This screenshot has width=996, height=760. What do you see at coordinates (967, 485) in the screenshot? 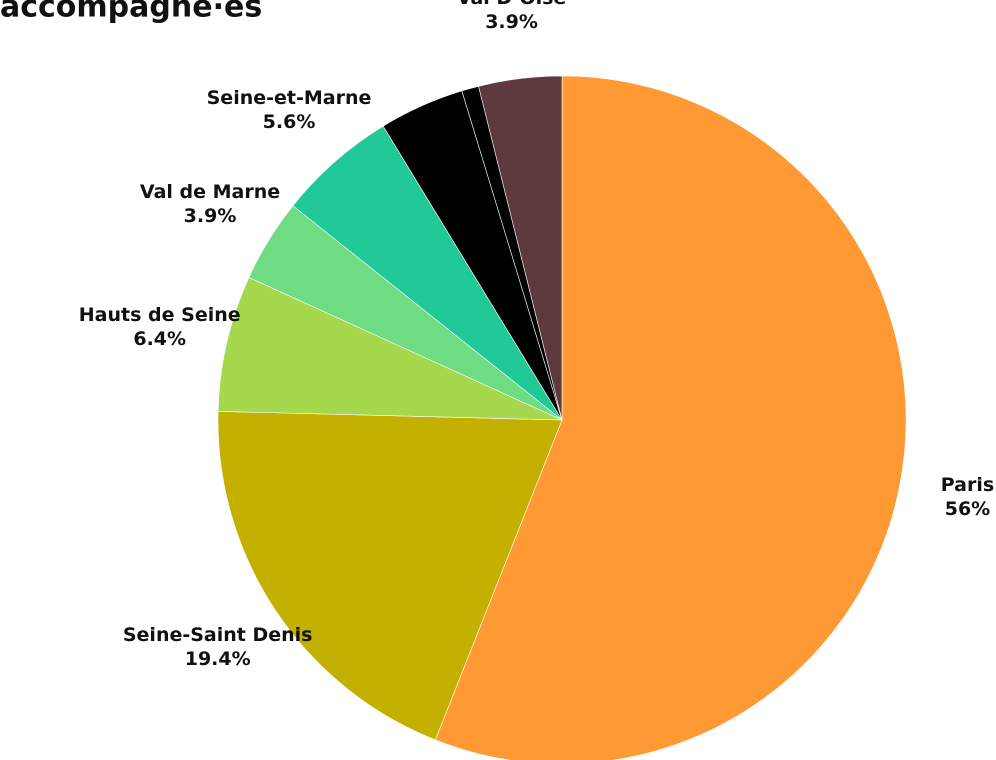
I see `slice-label: Paris` at bounding box center [967, 485].